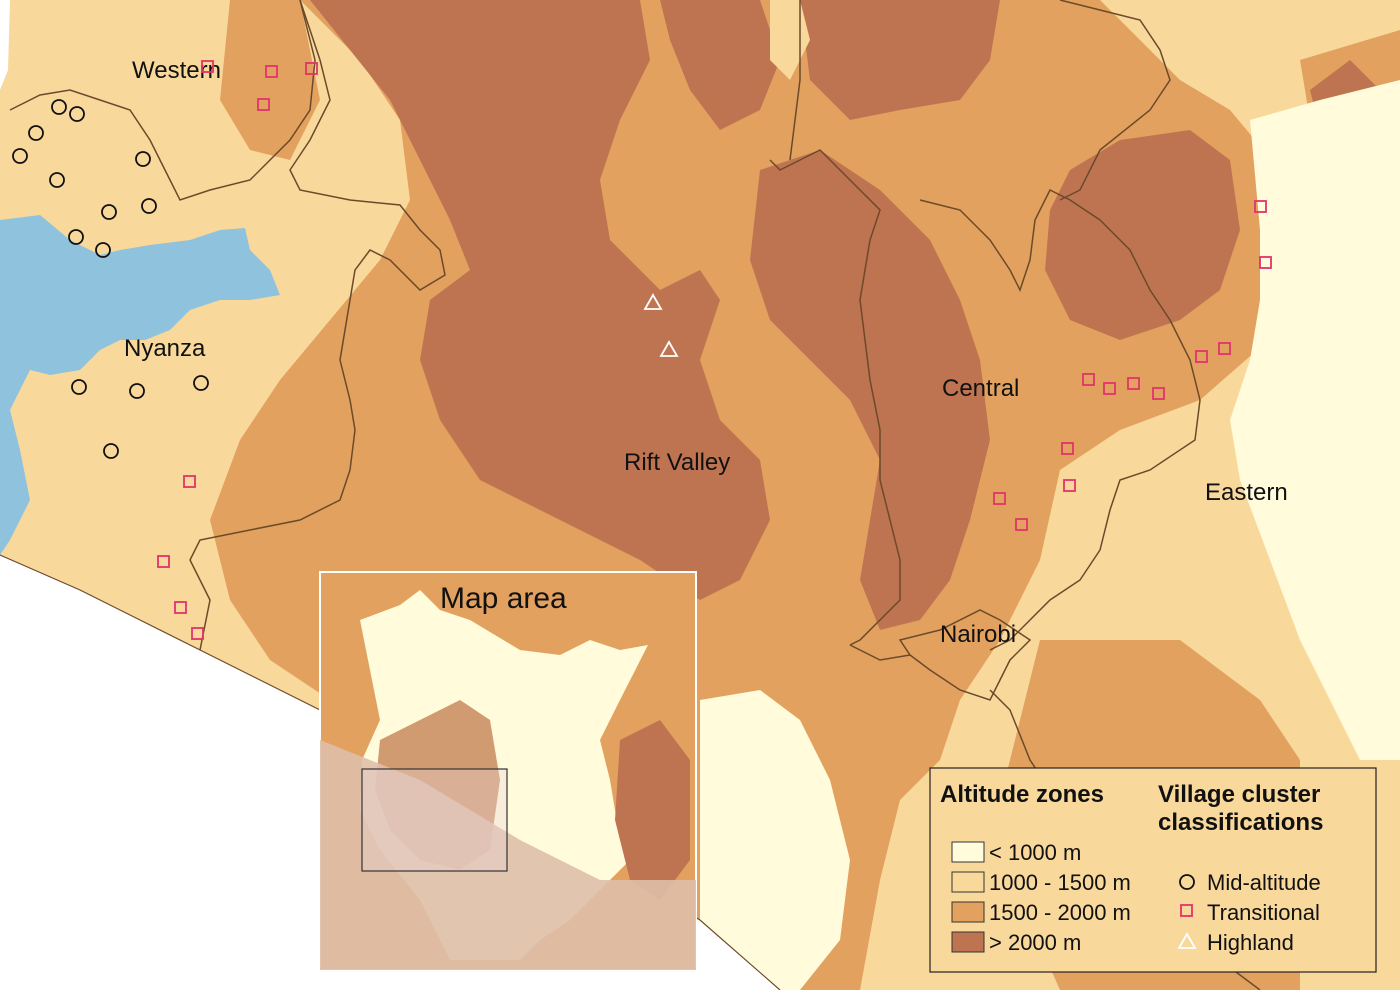  What do you see at coordinates (270, 80) in the screenshot?
I see `zone-1500-2000-west` at bounding box center [270, 80].